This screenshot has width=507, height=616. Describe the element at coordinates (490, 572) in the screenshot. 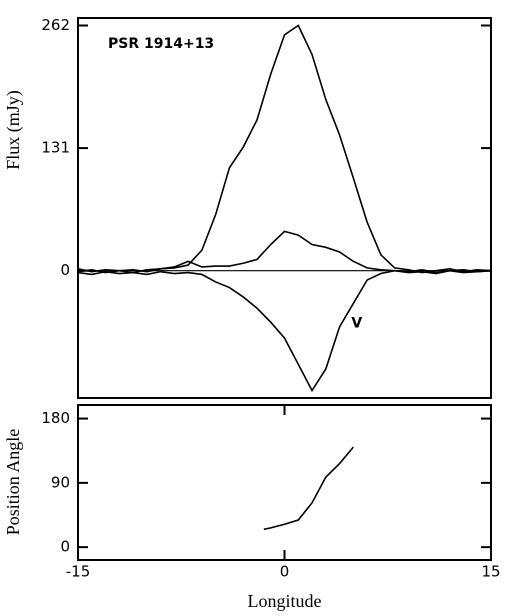

I see `x-tick-label: 15` at that location.